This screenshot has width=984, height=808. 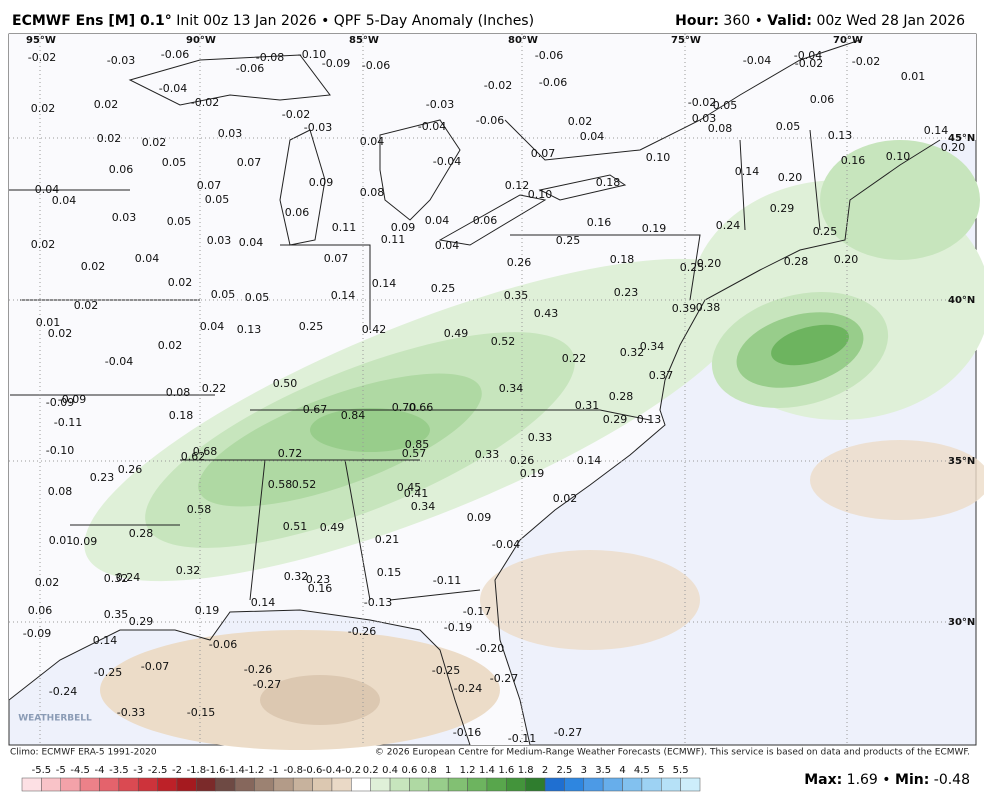 I want to click on station-value: 0.51, so click(x=295, y=526).